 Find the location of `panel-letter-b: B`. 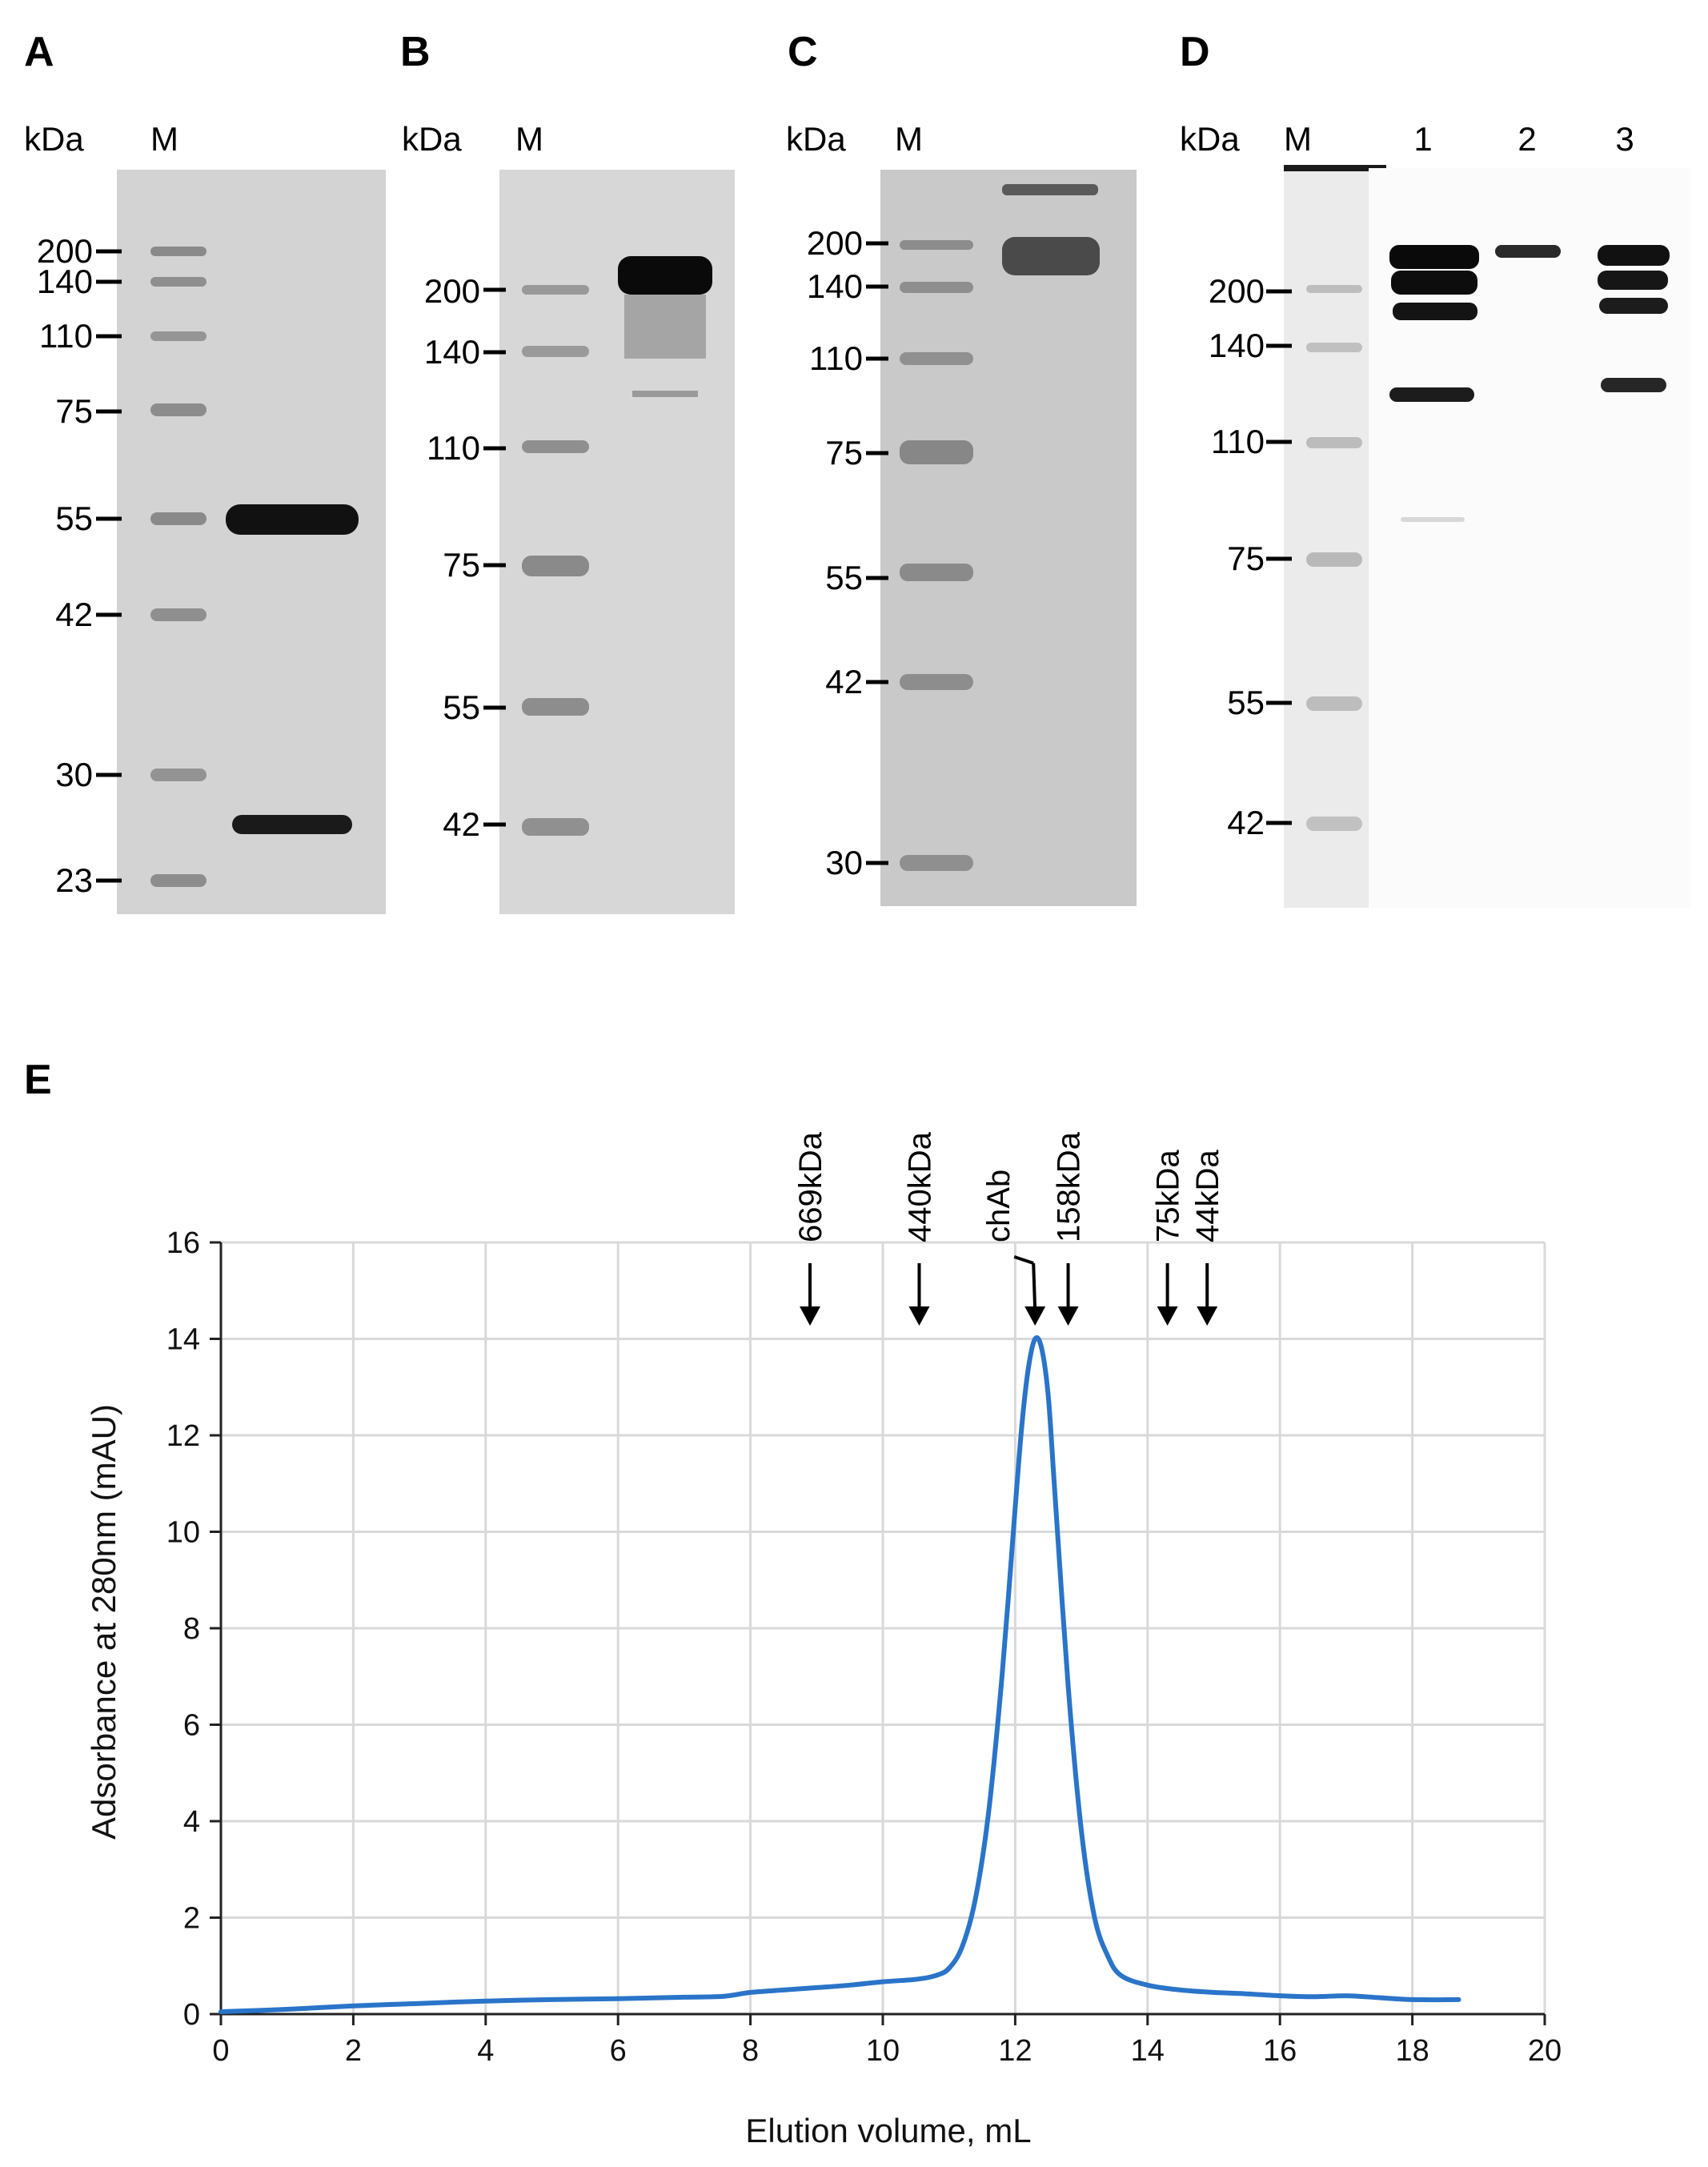

panel-letter-b: B is located at coordinates (415, 52).